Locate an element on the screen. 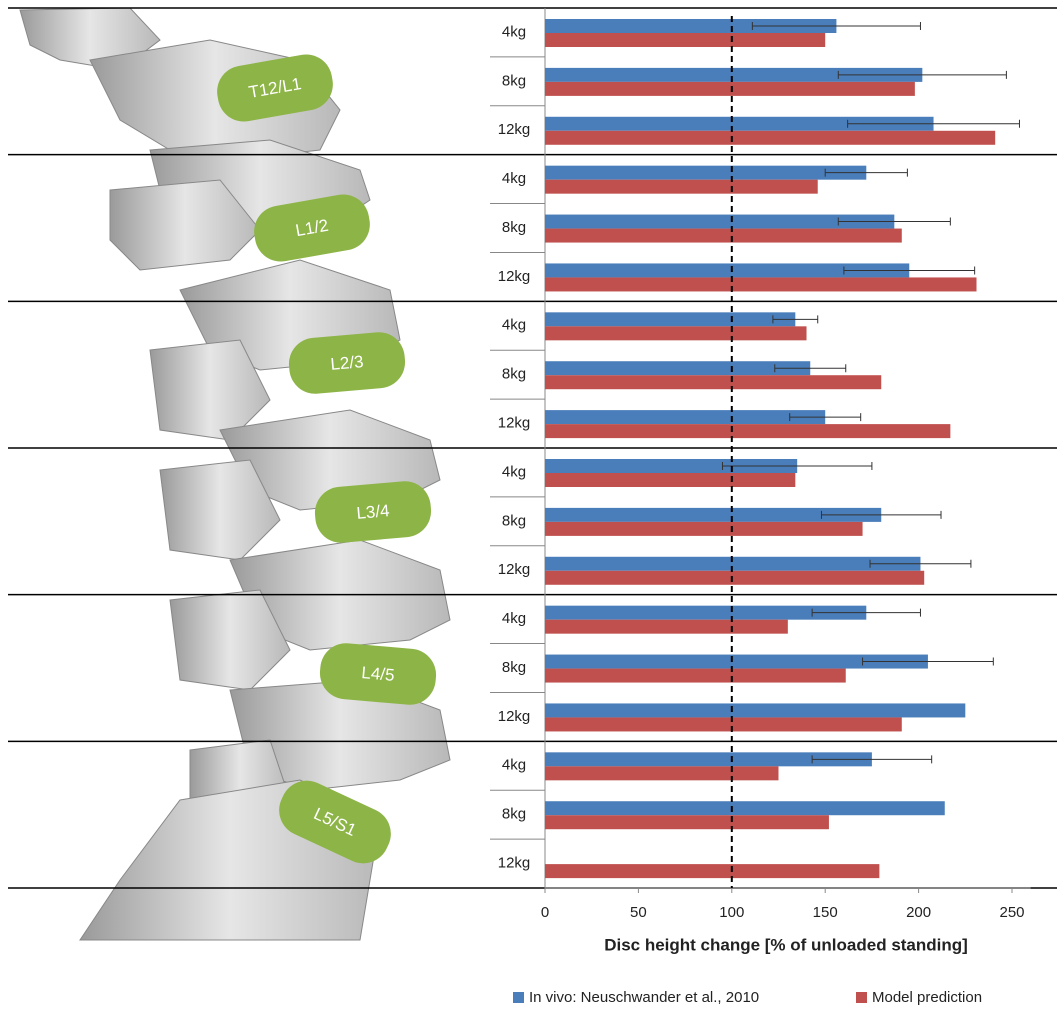 The width and height of the screenshot is (1057, 1017). disc-label-text: L2/3 is located at coordinates (347, 363).